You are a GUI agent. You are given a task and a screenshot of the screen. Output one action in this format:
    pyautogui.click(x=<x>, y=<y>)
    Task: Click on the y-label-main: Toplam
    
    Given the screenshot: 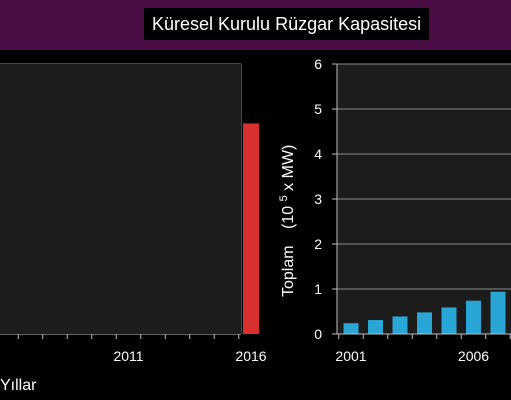 What is the action you would take?
    pyautogui.click(x=288, y=271)
    